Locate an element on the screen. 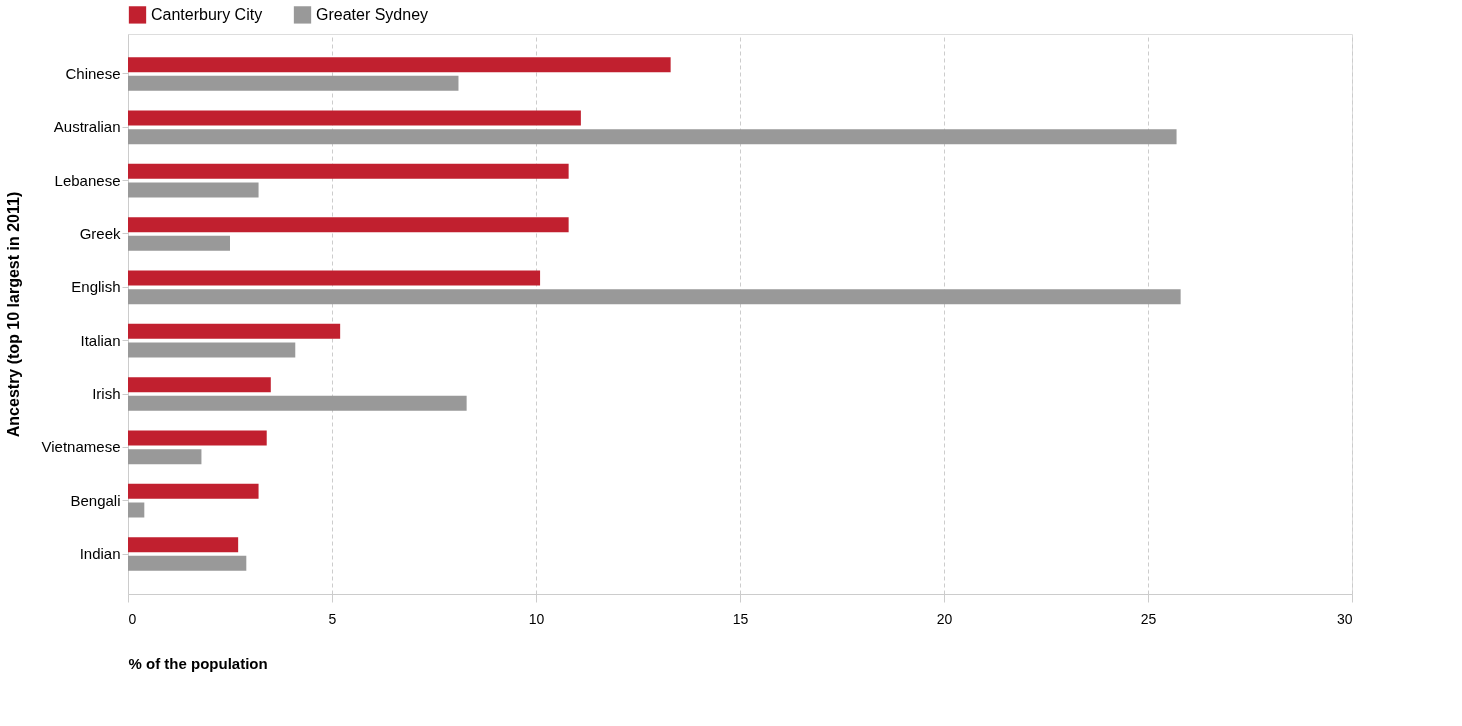 This screenshot has width=1462, height=726. y-tick-label: Italian is located at coordinates (100, 340).